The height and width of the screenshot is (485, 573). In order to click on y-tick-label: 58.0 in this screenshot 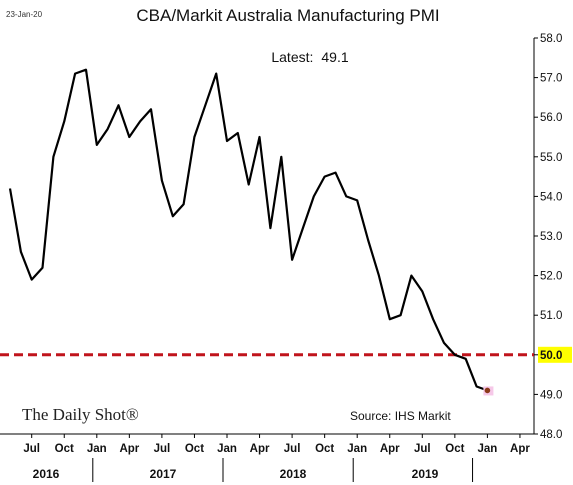, I will do `click(551, 39)`.